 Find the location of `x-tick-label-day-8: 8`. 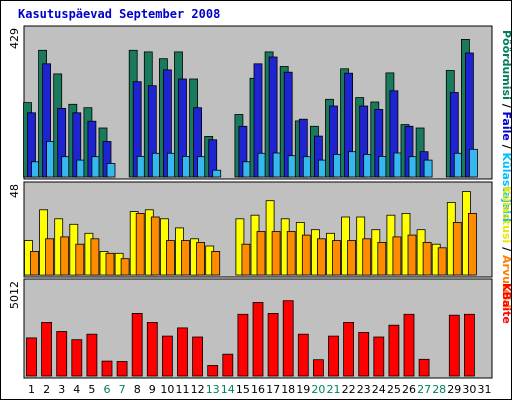

x-tick-label-day-8: 8 is located at coordinates (137, 389).